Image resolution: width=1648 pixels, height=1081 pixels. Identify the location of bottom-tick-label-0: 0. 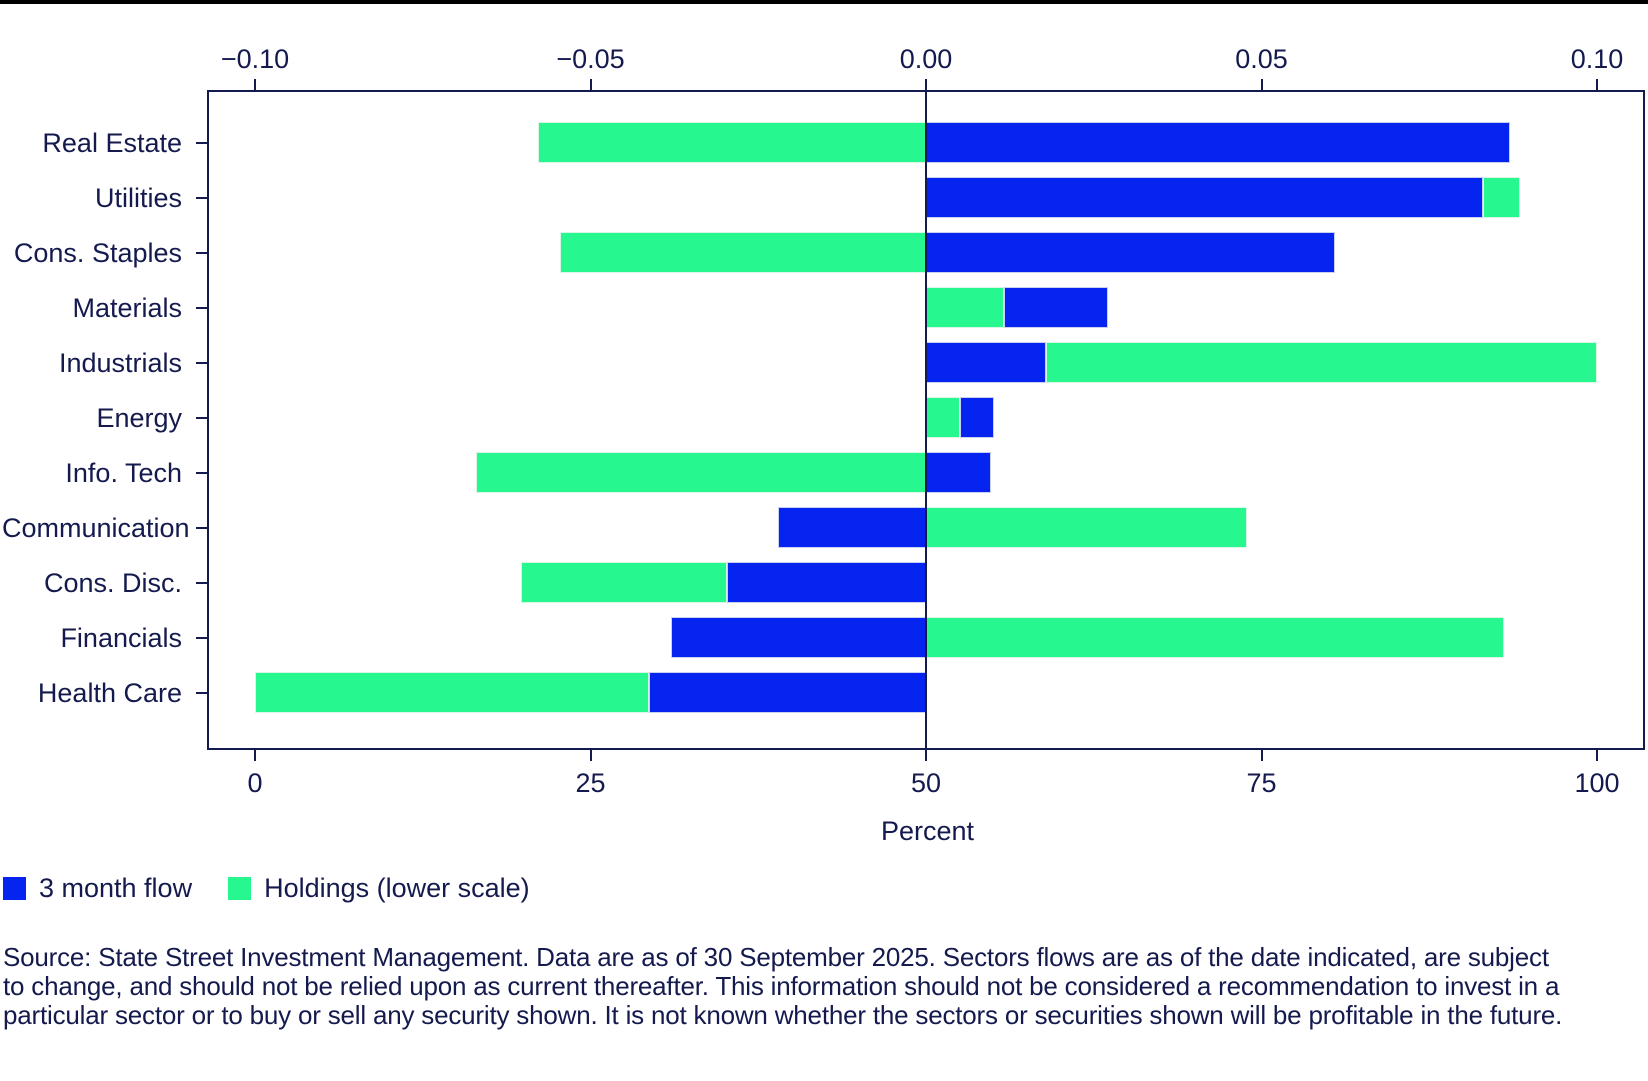
(255, 783).